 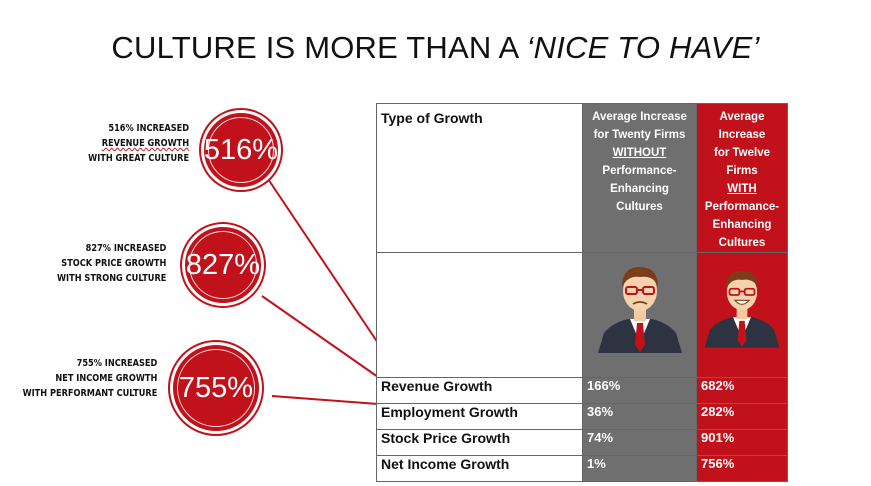 What do you see at coordinates (216, 388) in the screenshot?
I see `stat-badge-income: 755%` at bounding box center [216, 388].